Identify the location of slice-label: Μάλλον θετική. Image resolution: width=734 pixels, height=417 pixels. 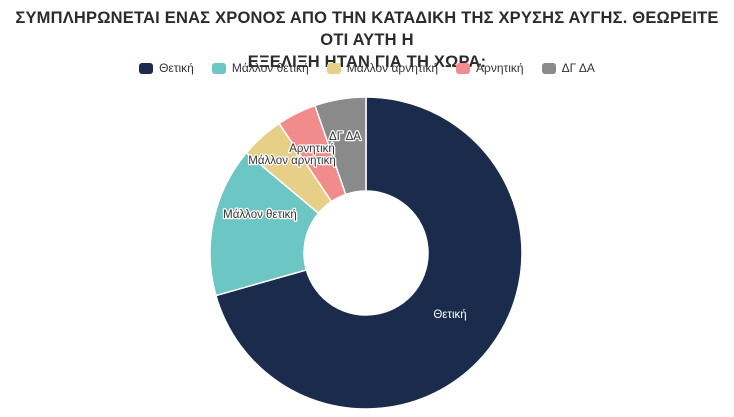
(260, 215).